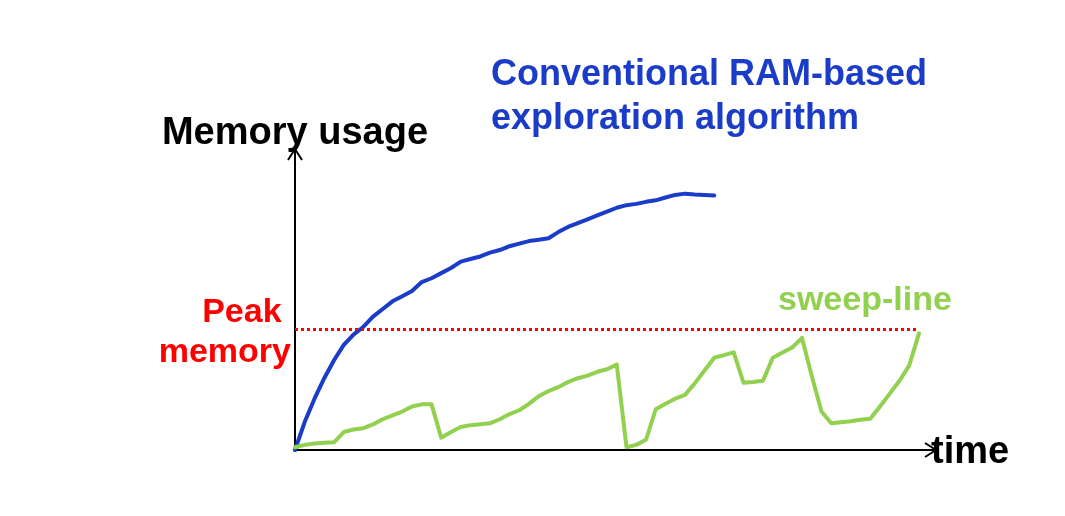  Describe the element at coordinates (714, 94) in the screenshot. I see `text: Conventional RAM-based exploration algorithm` at that location.